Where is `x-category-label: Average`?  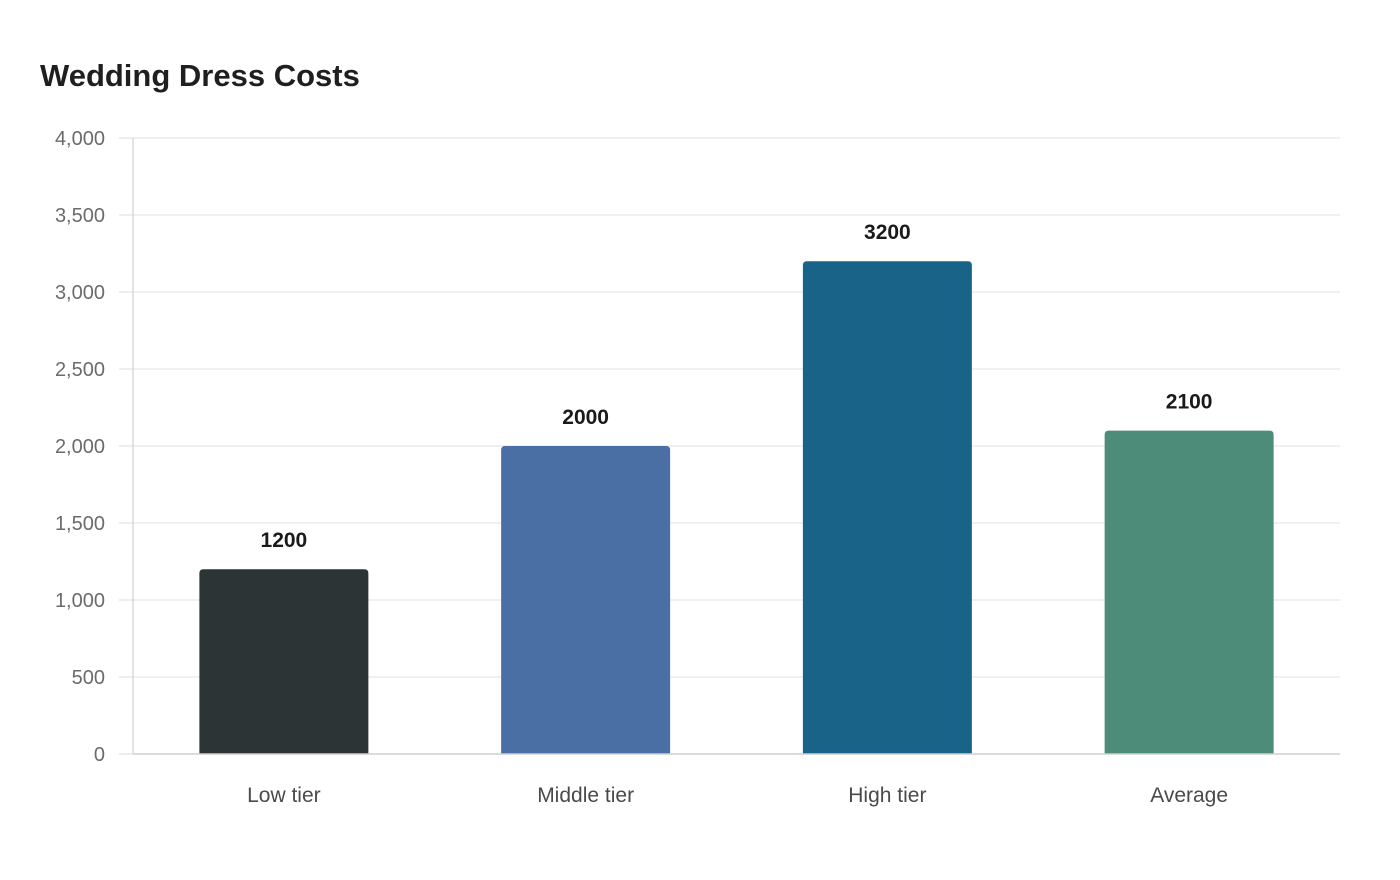 x-category-label: Average is located at coordinates (1189, 795).